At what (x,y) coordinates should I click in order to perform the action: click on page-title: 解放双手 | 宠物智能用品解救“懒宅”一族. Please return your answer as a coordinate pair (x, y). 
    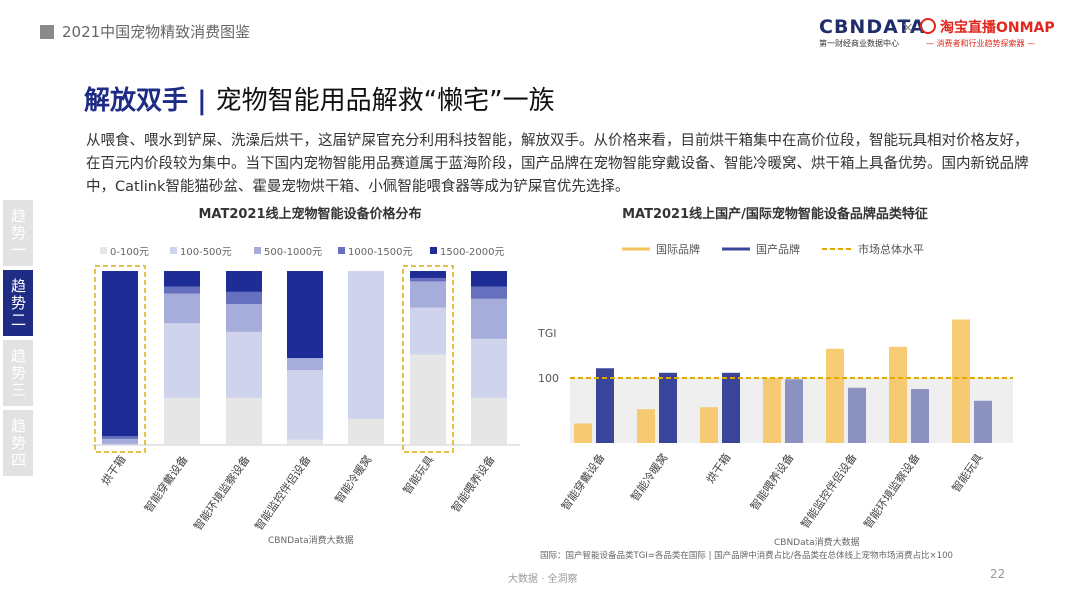
    Looking at the image, I should click on (319, 98).